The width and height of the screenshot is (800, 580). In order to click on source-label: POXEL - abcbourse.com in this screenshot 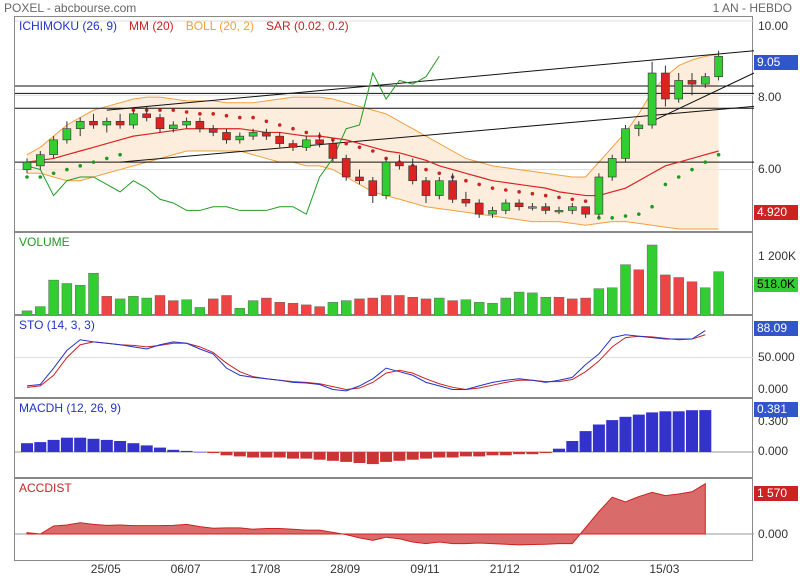, I will do `click(70, 8)`.